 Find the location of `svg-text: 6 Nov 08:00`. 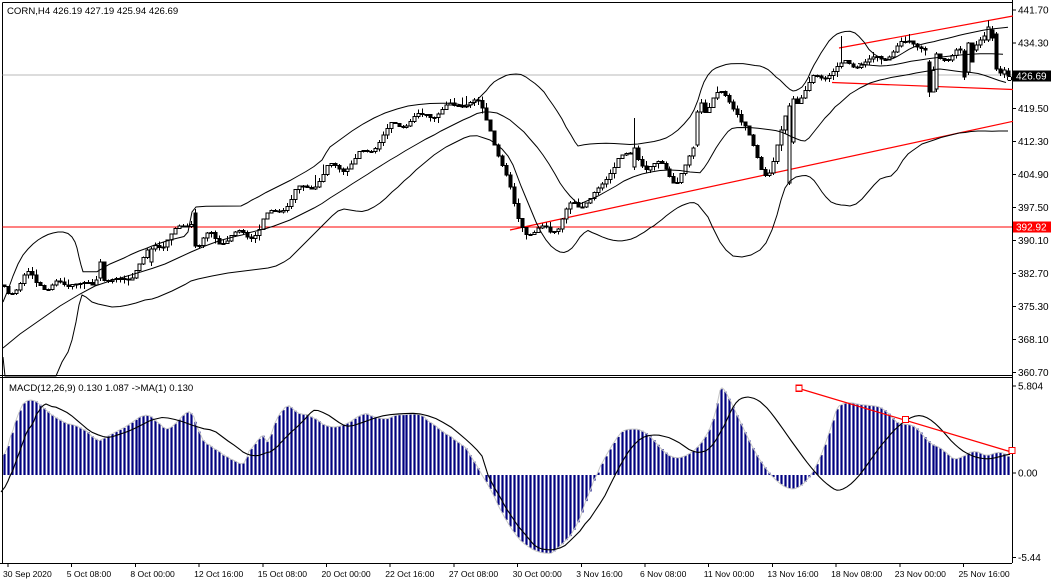

svg-text: 6 Nov 08:00 is located at coordinates (663, 574).